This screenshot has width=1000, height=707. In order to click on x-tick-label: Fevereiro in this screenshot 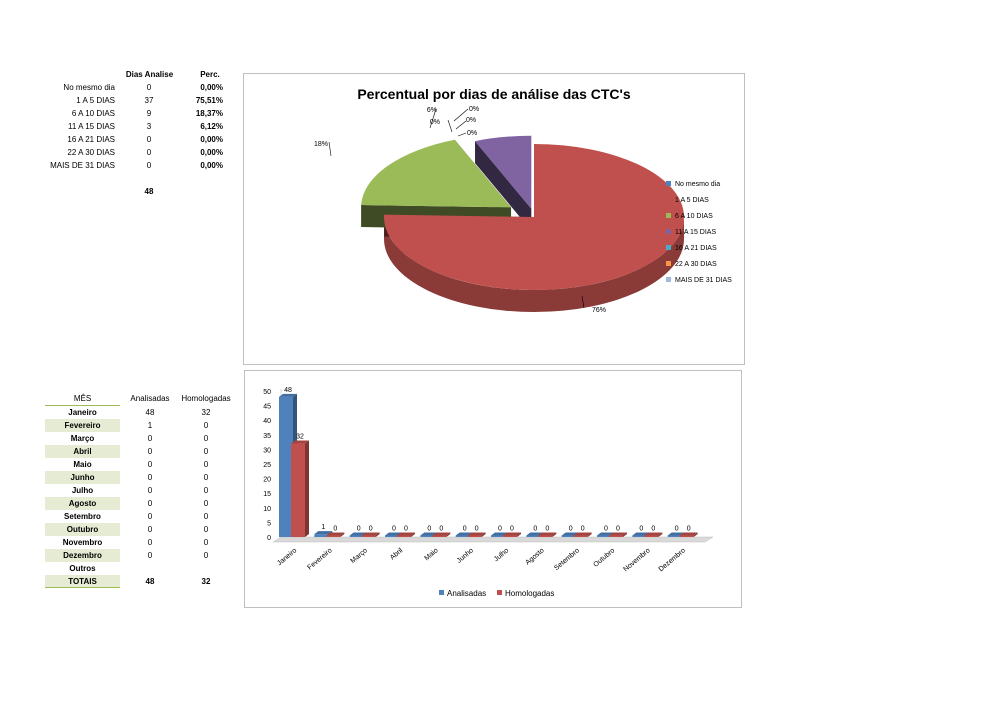, I will do `click(319, 559)`.